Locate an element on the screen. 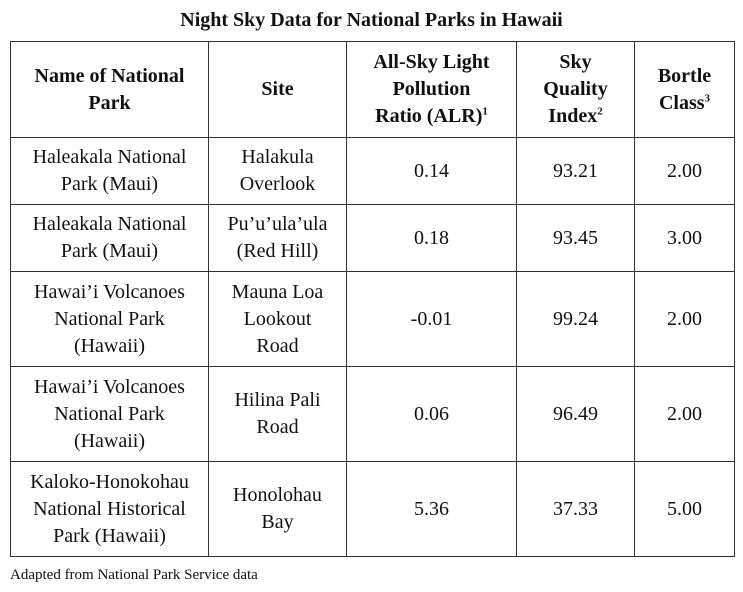 The width and height of the screenshot is (743, 592). sqi-cell: 37.33 is located at coordinates (575, 509).